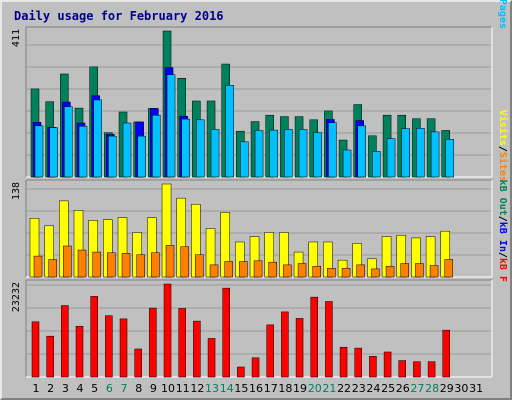  I want to click on legend-visits-sites: Visits/Sites, so click(503, 146).